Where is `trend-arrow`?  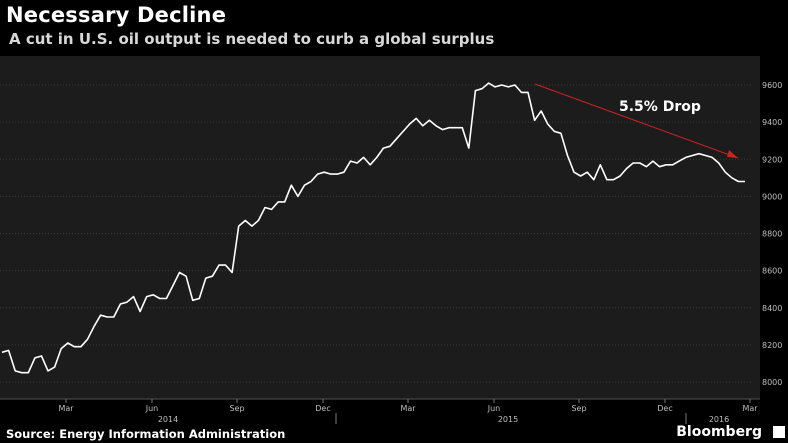 trend-arrow is located at coordinates (636, 121).